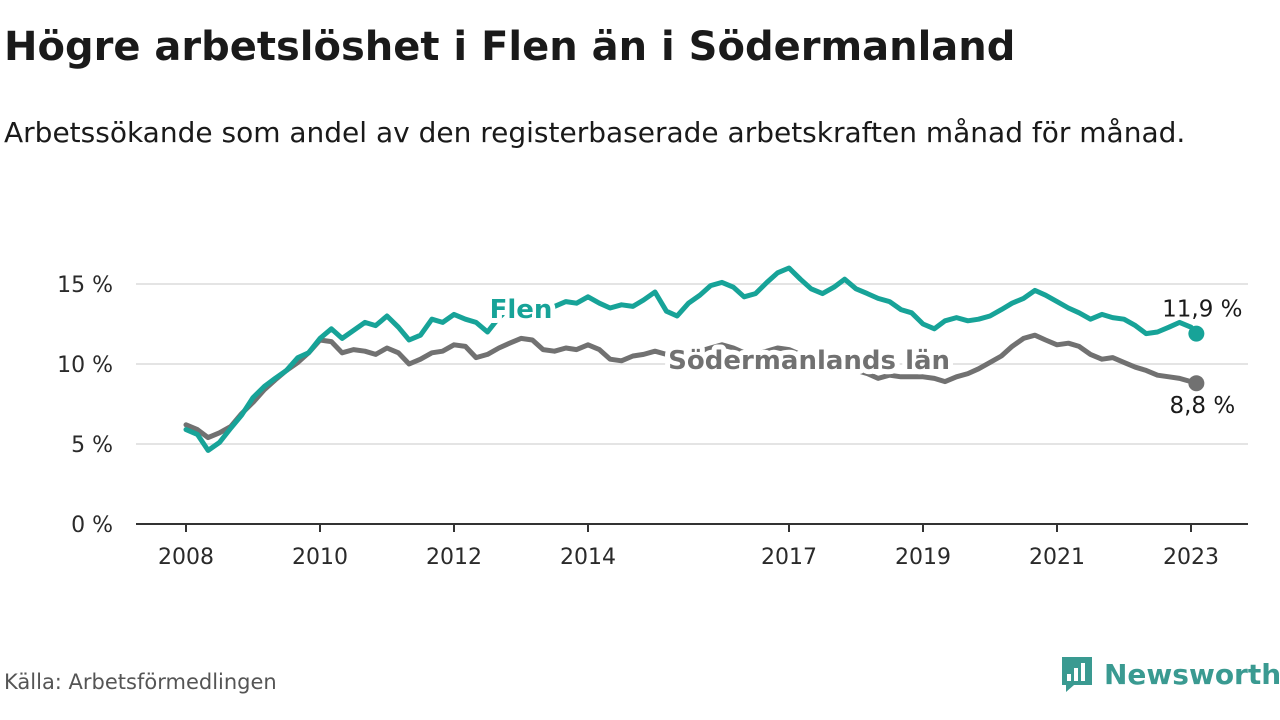 This screenshot has height=720, width=1280. What do you see at coordinates (809, 361) in the screenshot?
I see `series-label-sodermanland: Södermanlands län` at bounding box center [809, 361].